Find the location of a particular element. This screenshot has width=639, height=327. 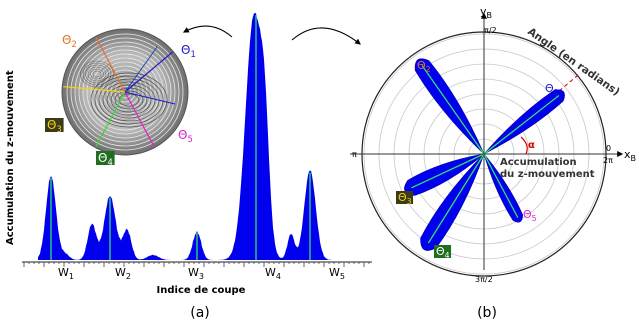

window-label: W5 is located at coordinates (337, 273).